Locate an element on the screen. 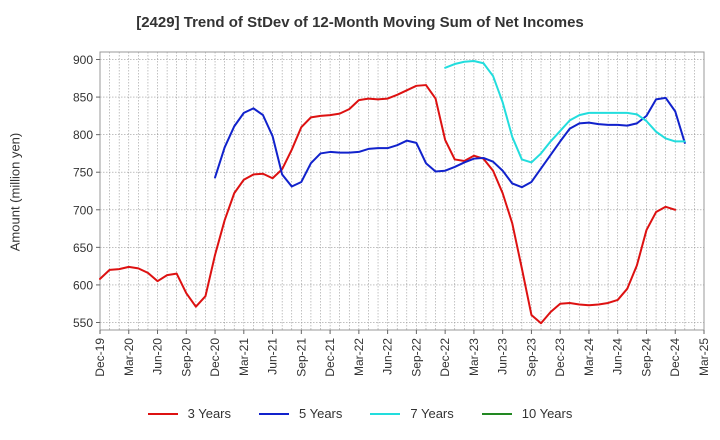 This screenshot has height=440, width=720. x-tick-label: Sep-22 is located at coordinates (416, 357).